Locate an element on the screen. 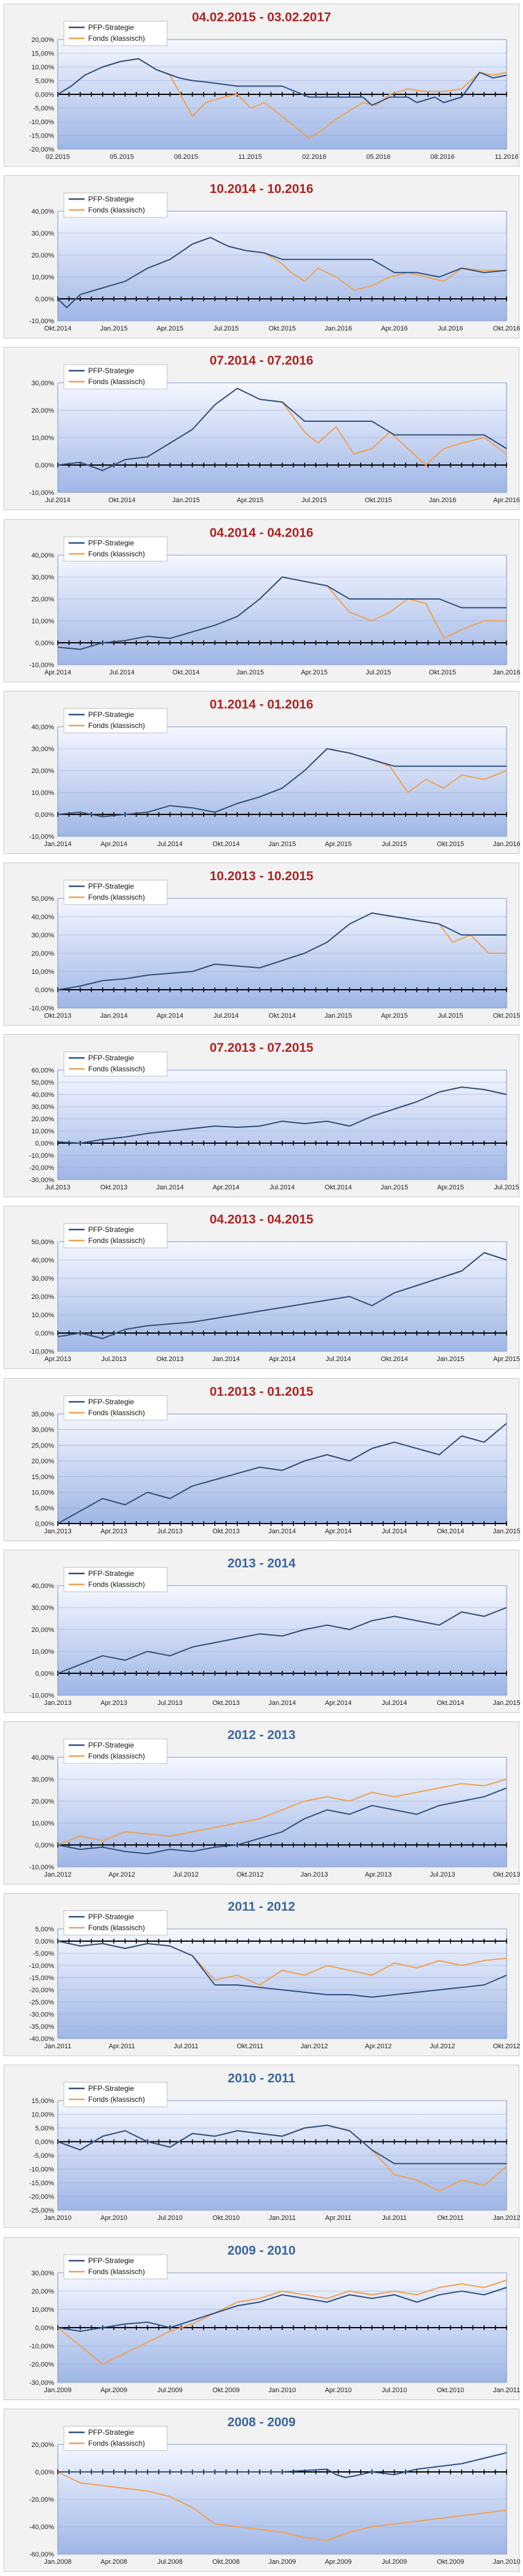 The height and width of the screenshot is (2576, 523). x-tick-label: Jul.2010 is located at coordinates (170, 2218).